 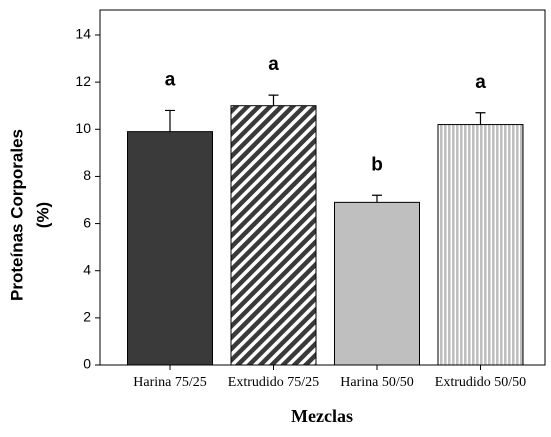 What do you see at coordinates (87, 175) in the screenshot?
I see `y-tick-label: 8` at bounding box center [87, 175].